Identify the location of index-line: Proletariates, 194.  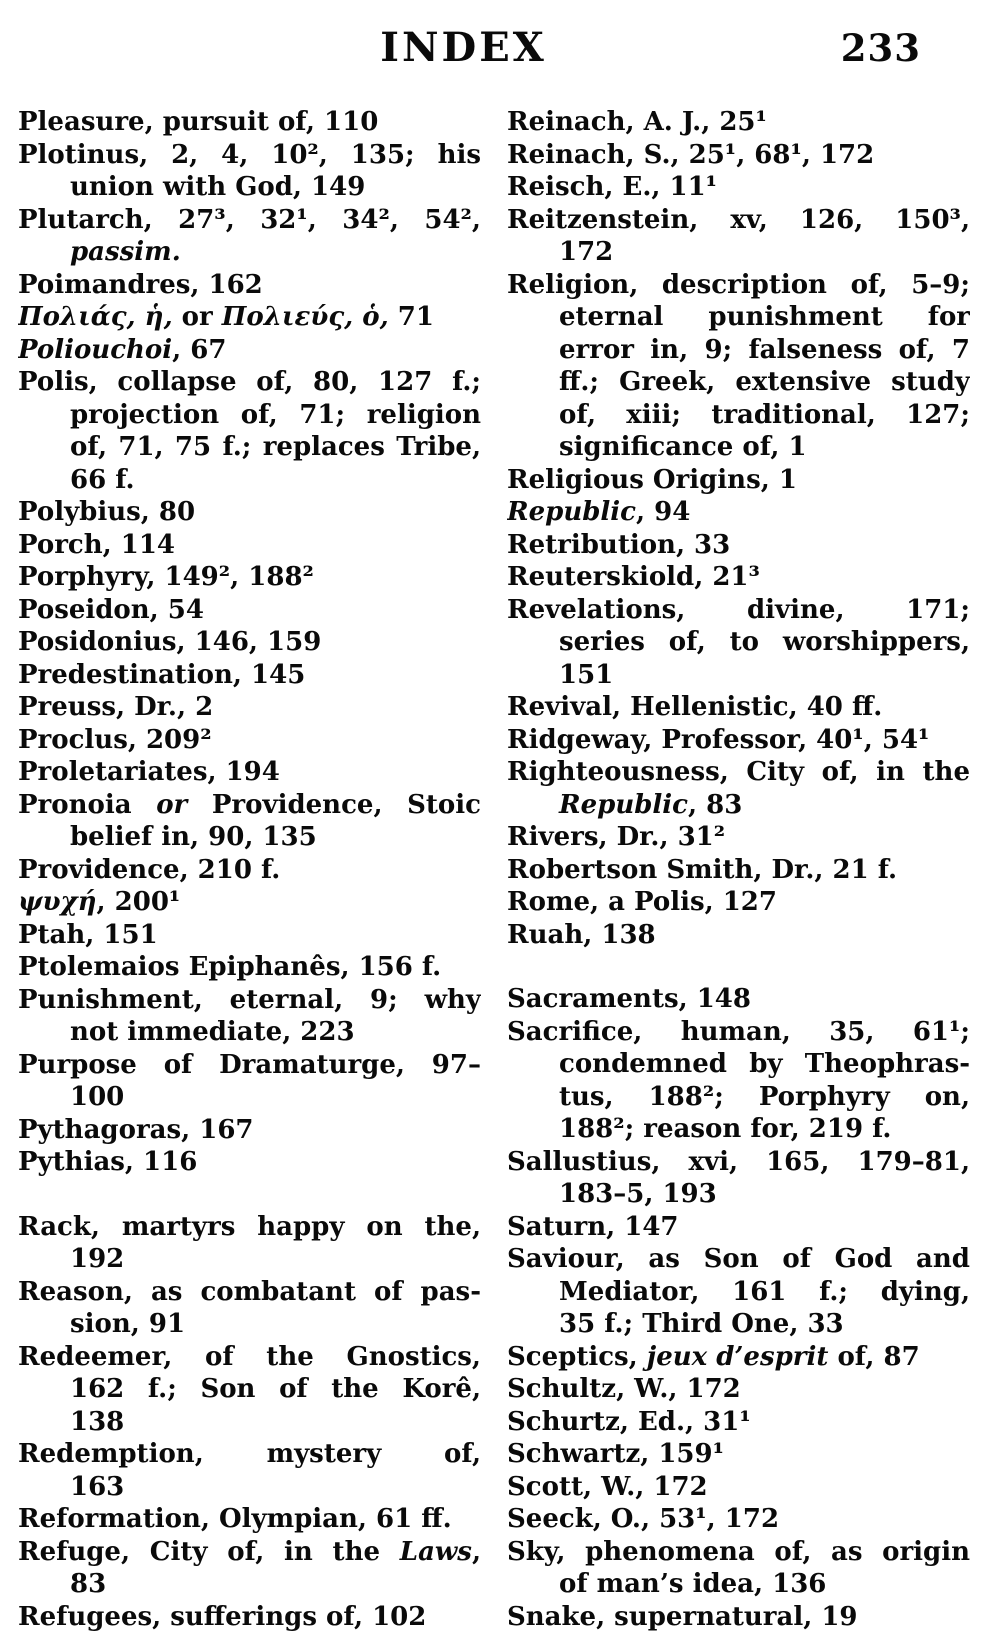
(249, 772).